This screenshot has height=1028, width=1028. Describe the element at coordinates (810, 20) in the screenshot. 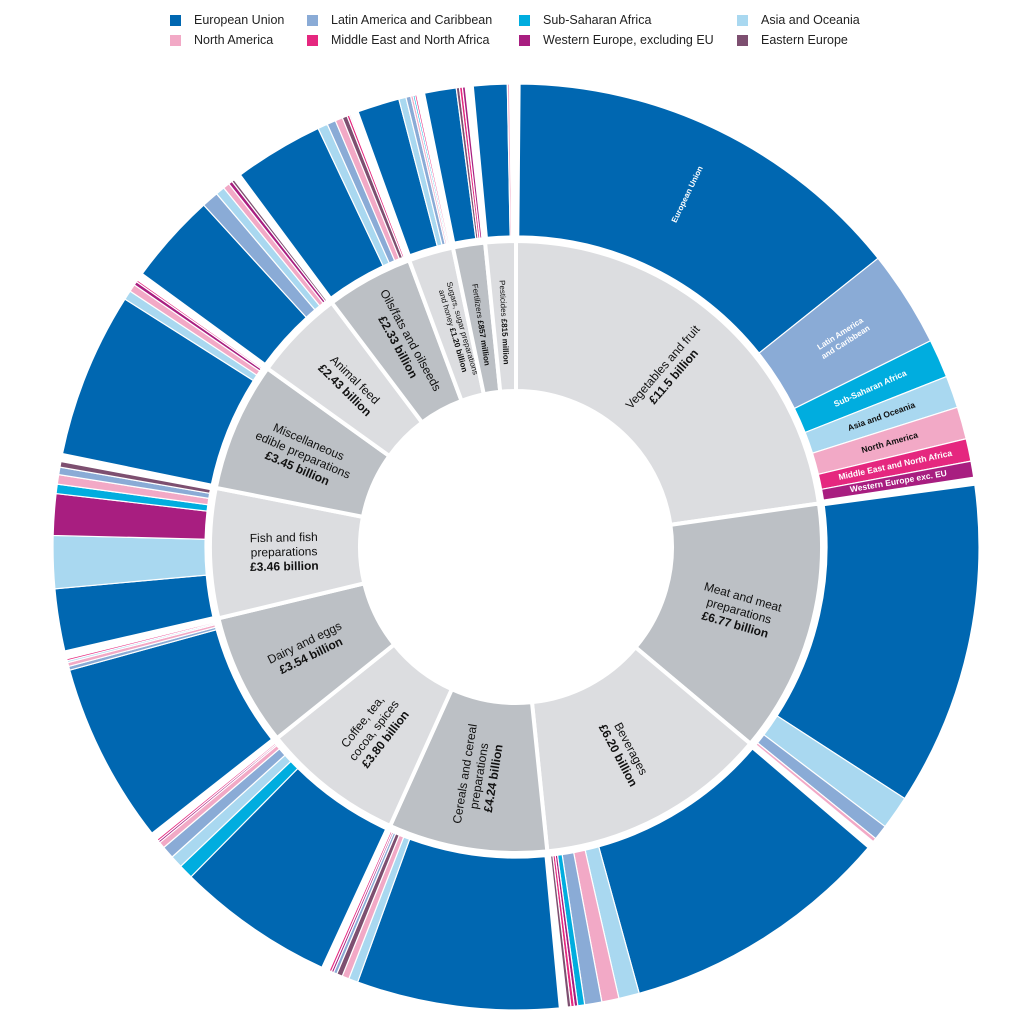

I see `legend-label: Asia and Oceania` at that location.